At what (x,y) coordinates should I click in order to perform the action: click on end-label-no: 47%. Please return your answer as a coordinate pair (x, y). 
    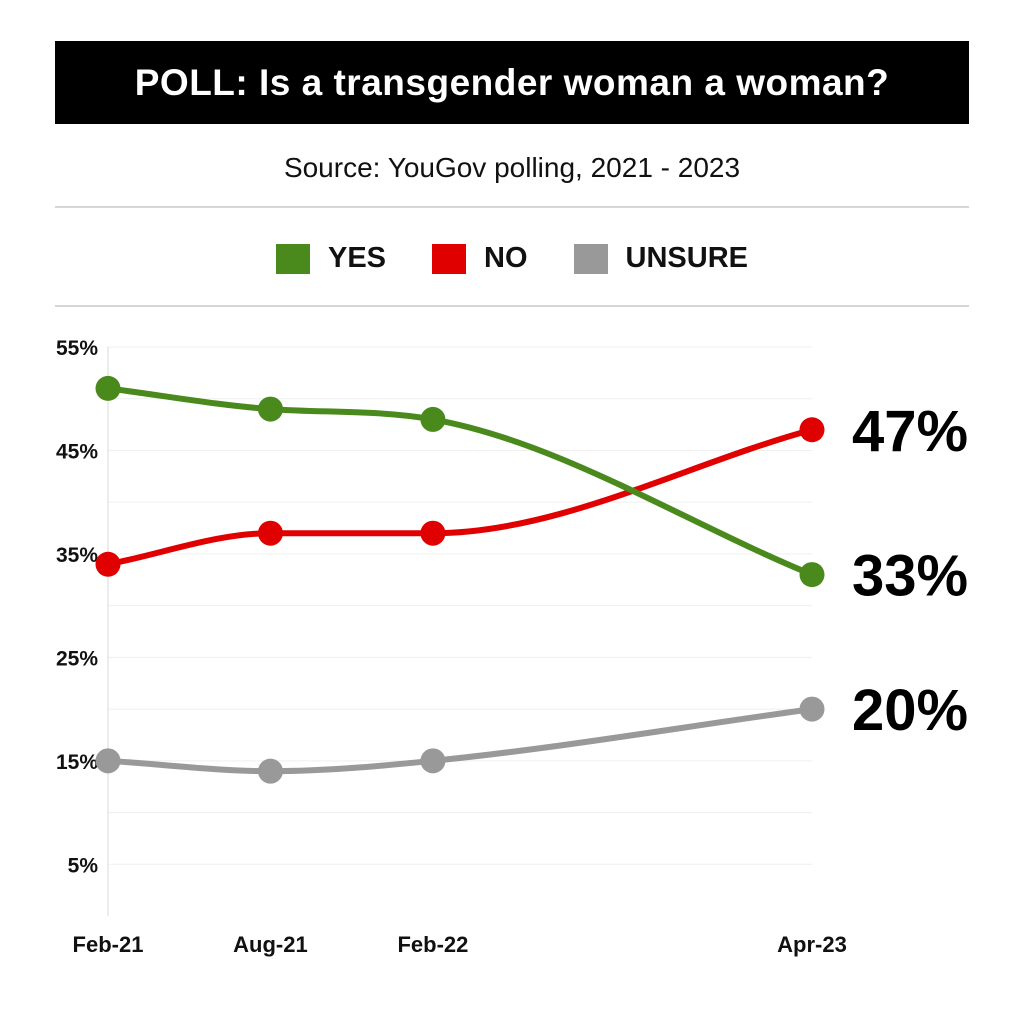
    Looking at the image, I should click on (910, 431).